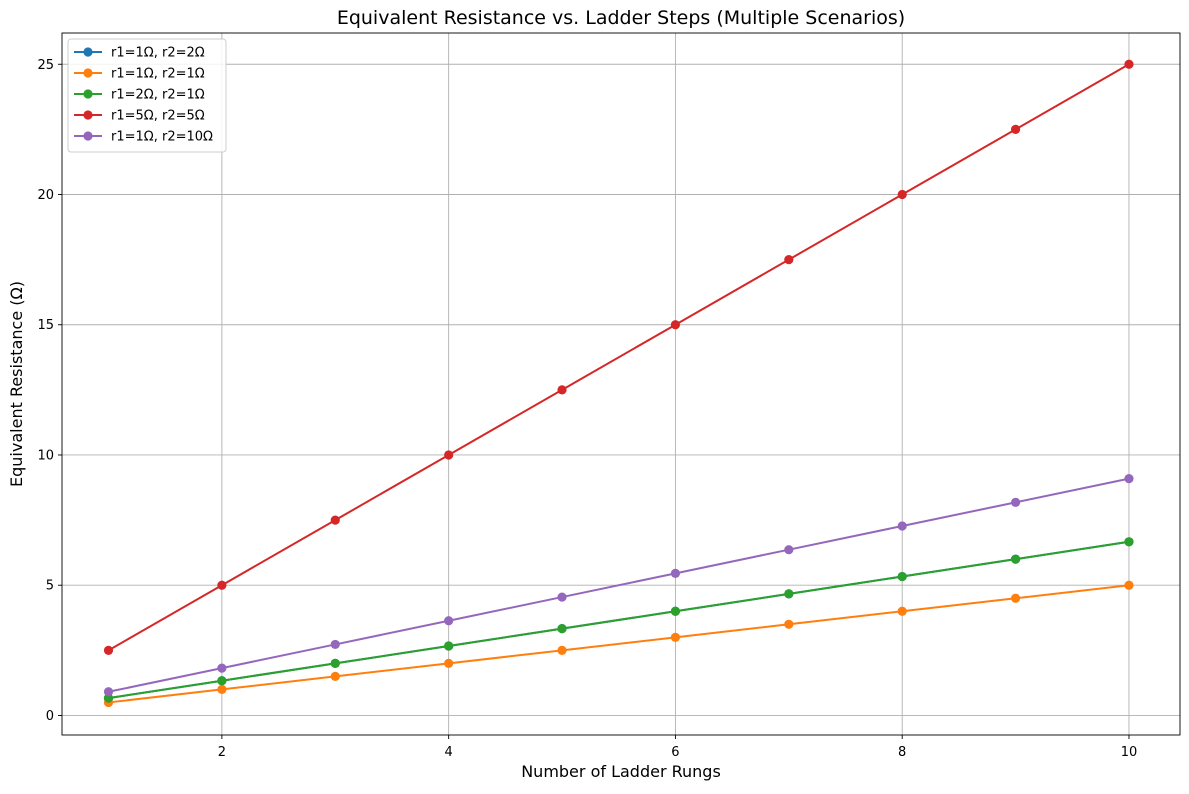  Describe the element at coordinates (675, 752) in the screenshot. I see `x-tick-label: 6` at that location.